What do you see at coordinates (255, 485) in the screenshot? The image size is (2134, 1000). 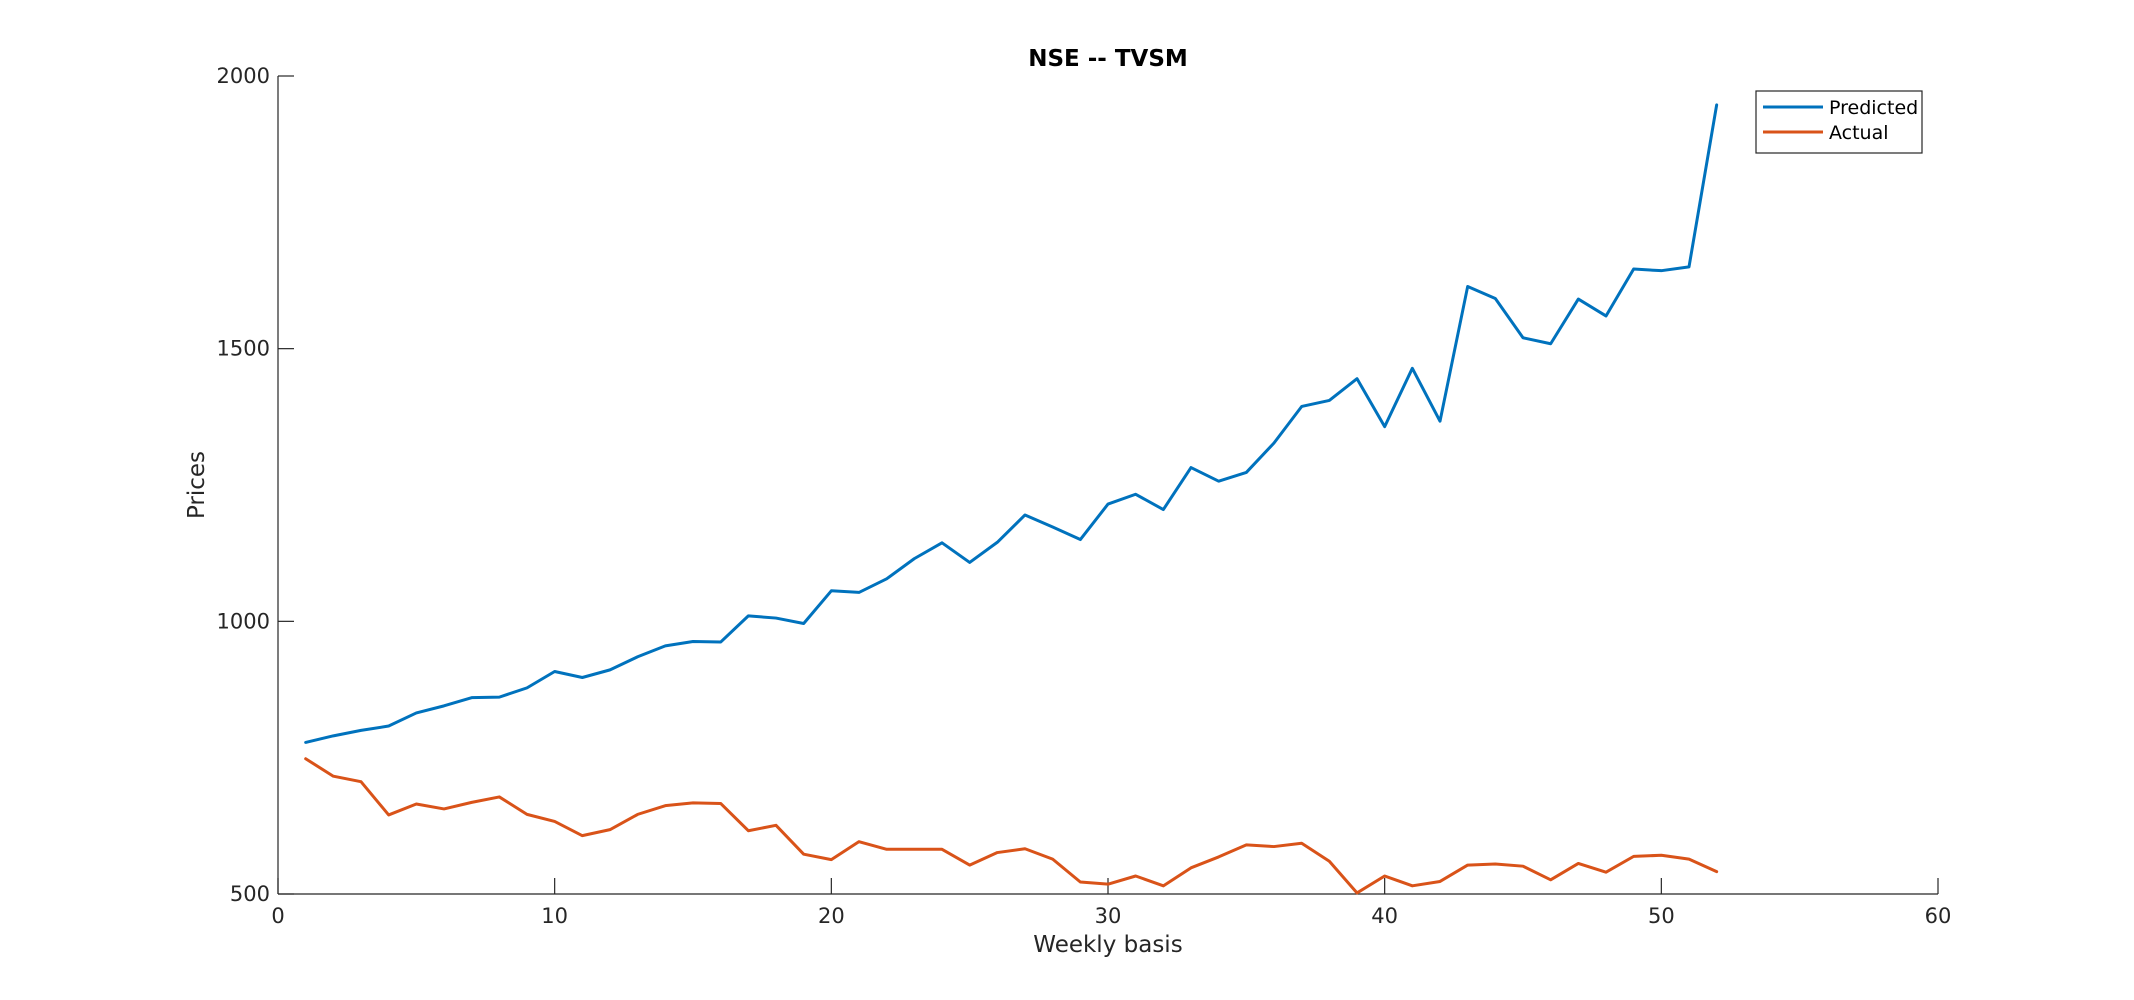 I see `y-axis-ticks: 500 1000 1500 2000` at bounding box center [255, 485].